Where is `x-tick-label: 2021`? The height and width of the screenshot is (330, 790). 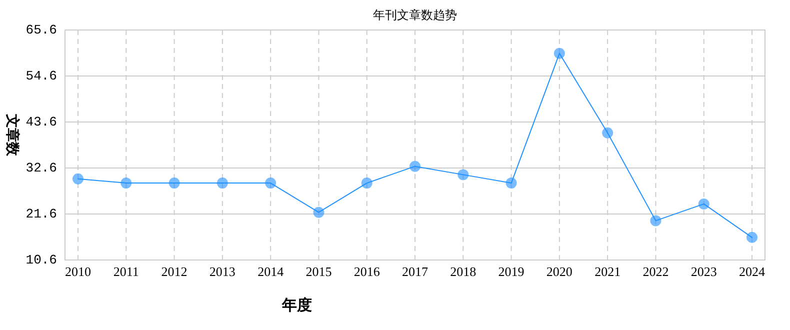 x-tick-label: 2021 is located at coordinates (607, 271).